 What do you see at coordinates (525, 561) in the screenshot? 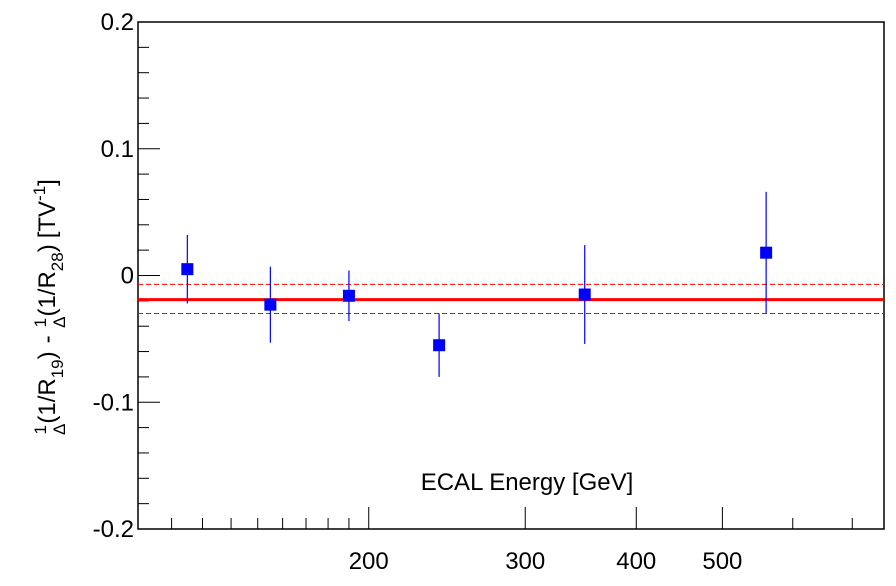
I see `x-tick-label: 300` at bounding box center [525, 561].